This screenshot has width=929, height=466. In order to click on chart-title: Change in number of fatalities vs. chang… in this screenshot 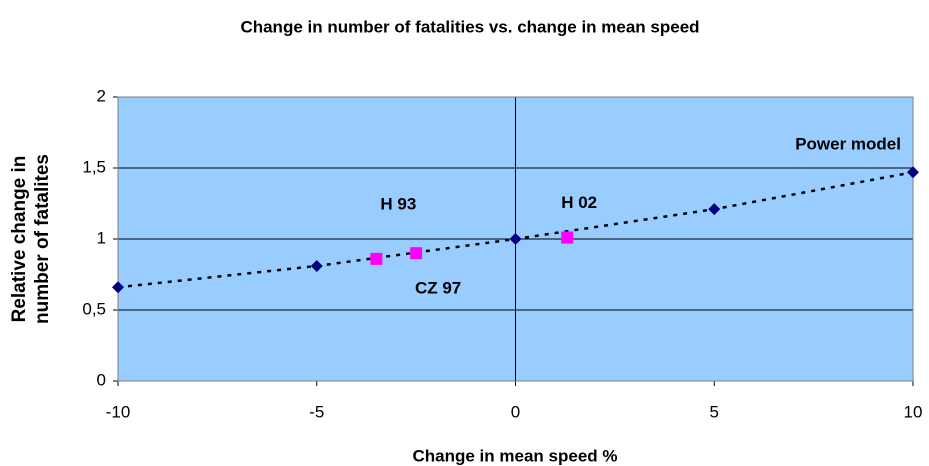, I will do `click(469, 26)`.